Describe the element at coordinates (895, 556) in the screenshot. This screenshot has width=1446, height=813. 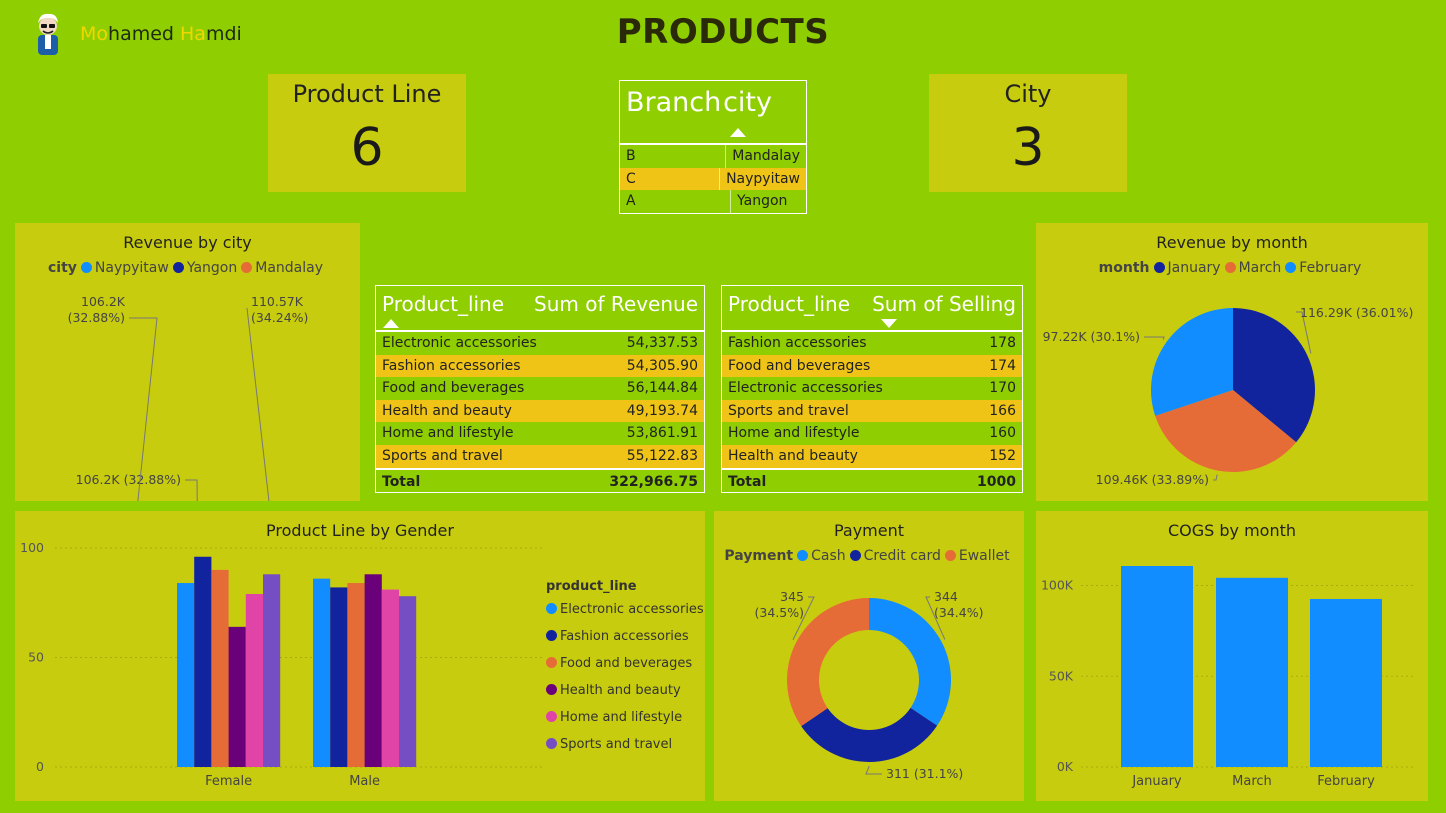
I see `legend-item: Credit card` at that location.